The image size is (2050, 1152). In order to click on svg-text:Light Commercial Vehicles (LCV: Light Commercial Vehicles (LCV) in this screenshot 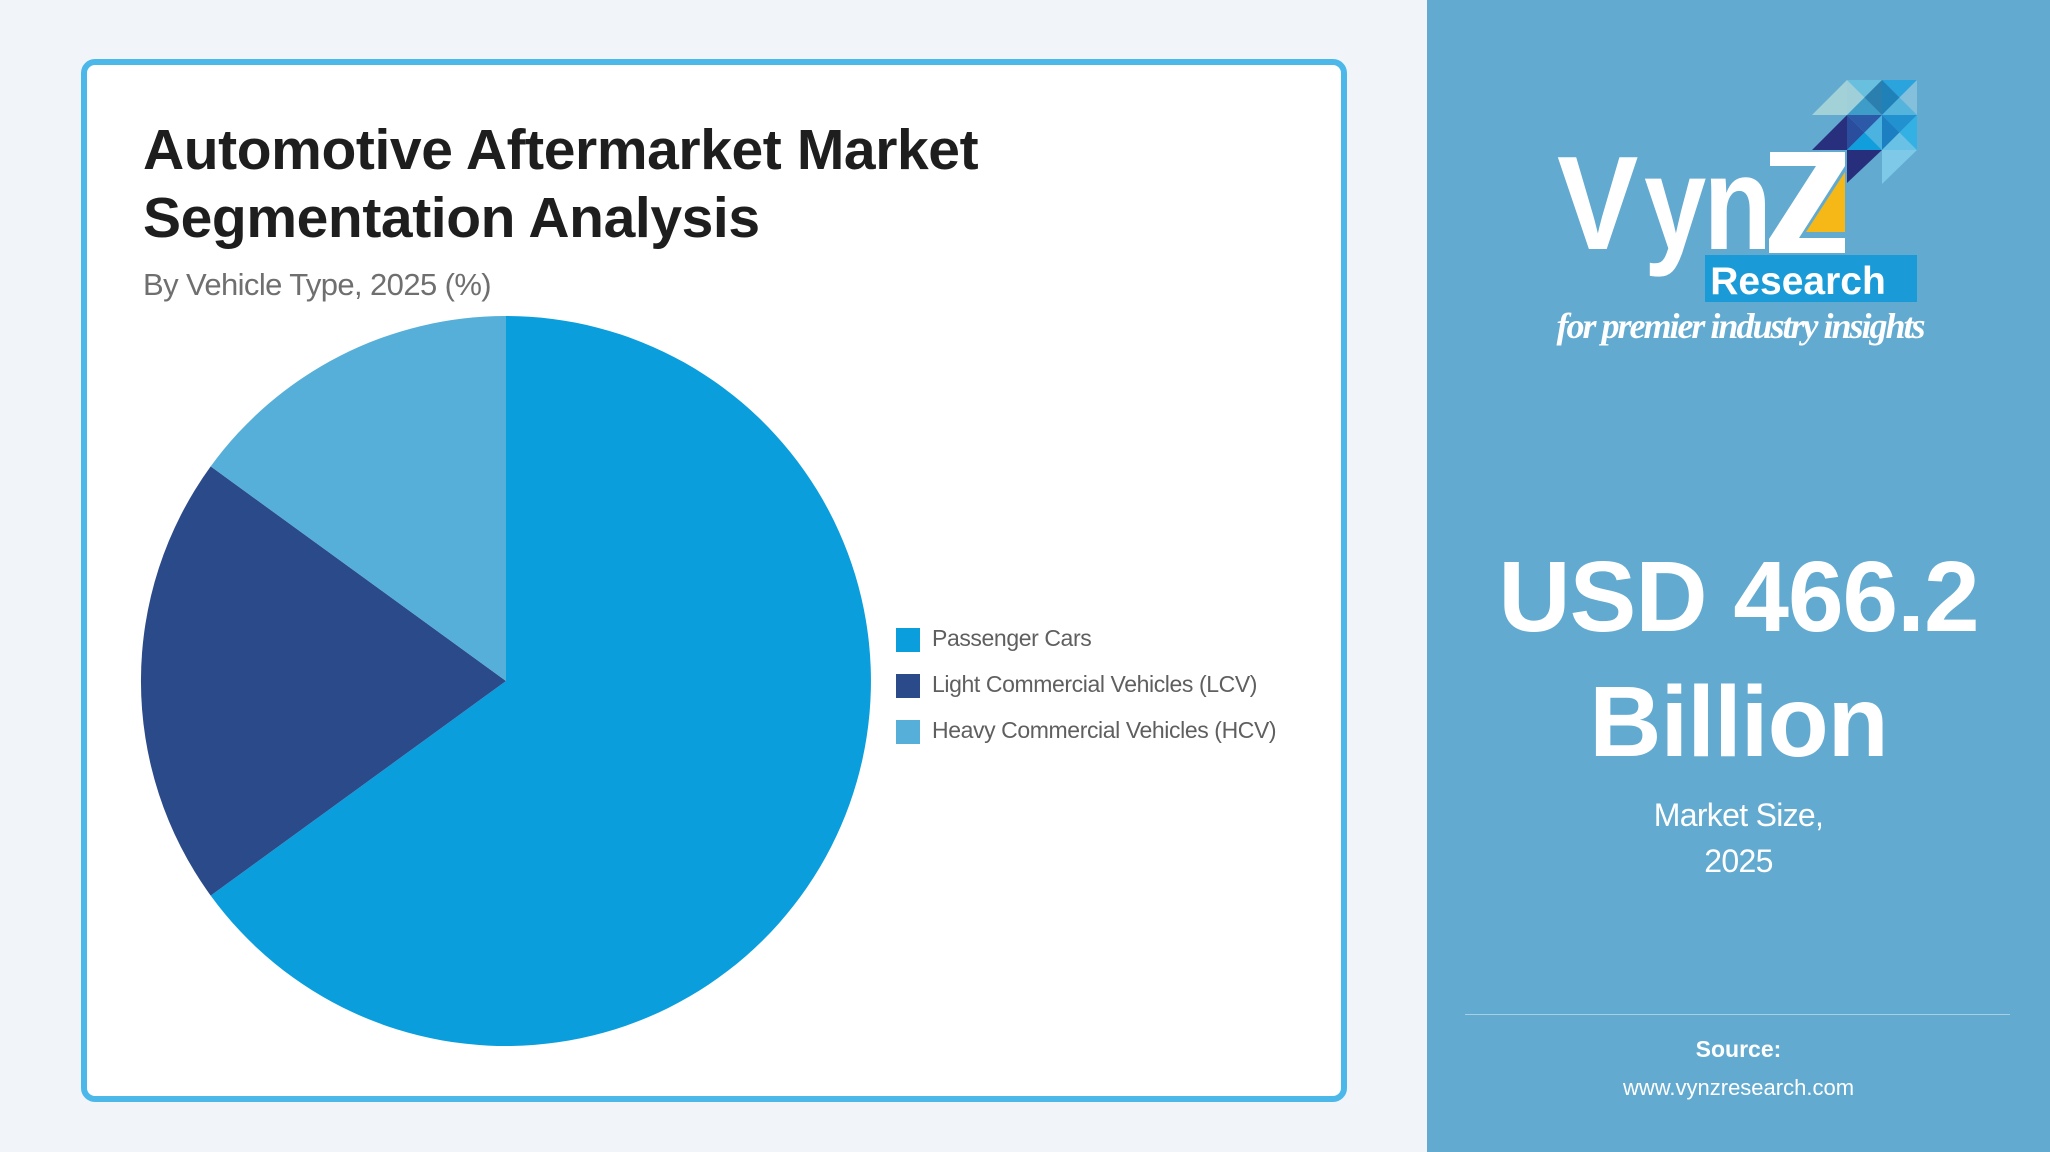, I will do `click(1094, 684)`.